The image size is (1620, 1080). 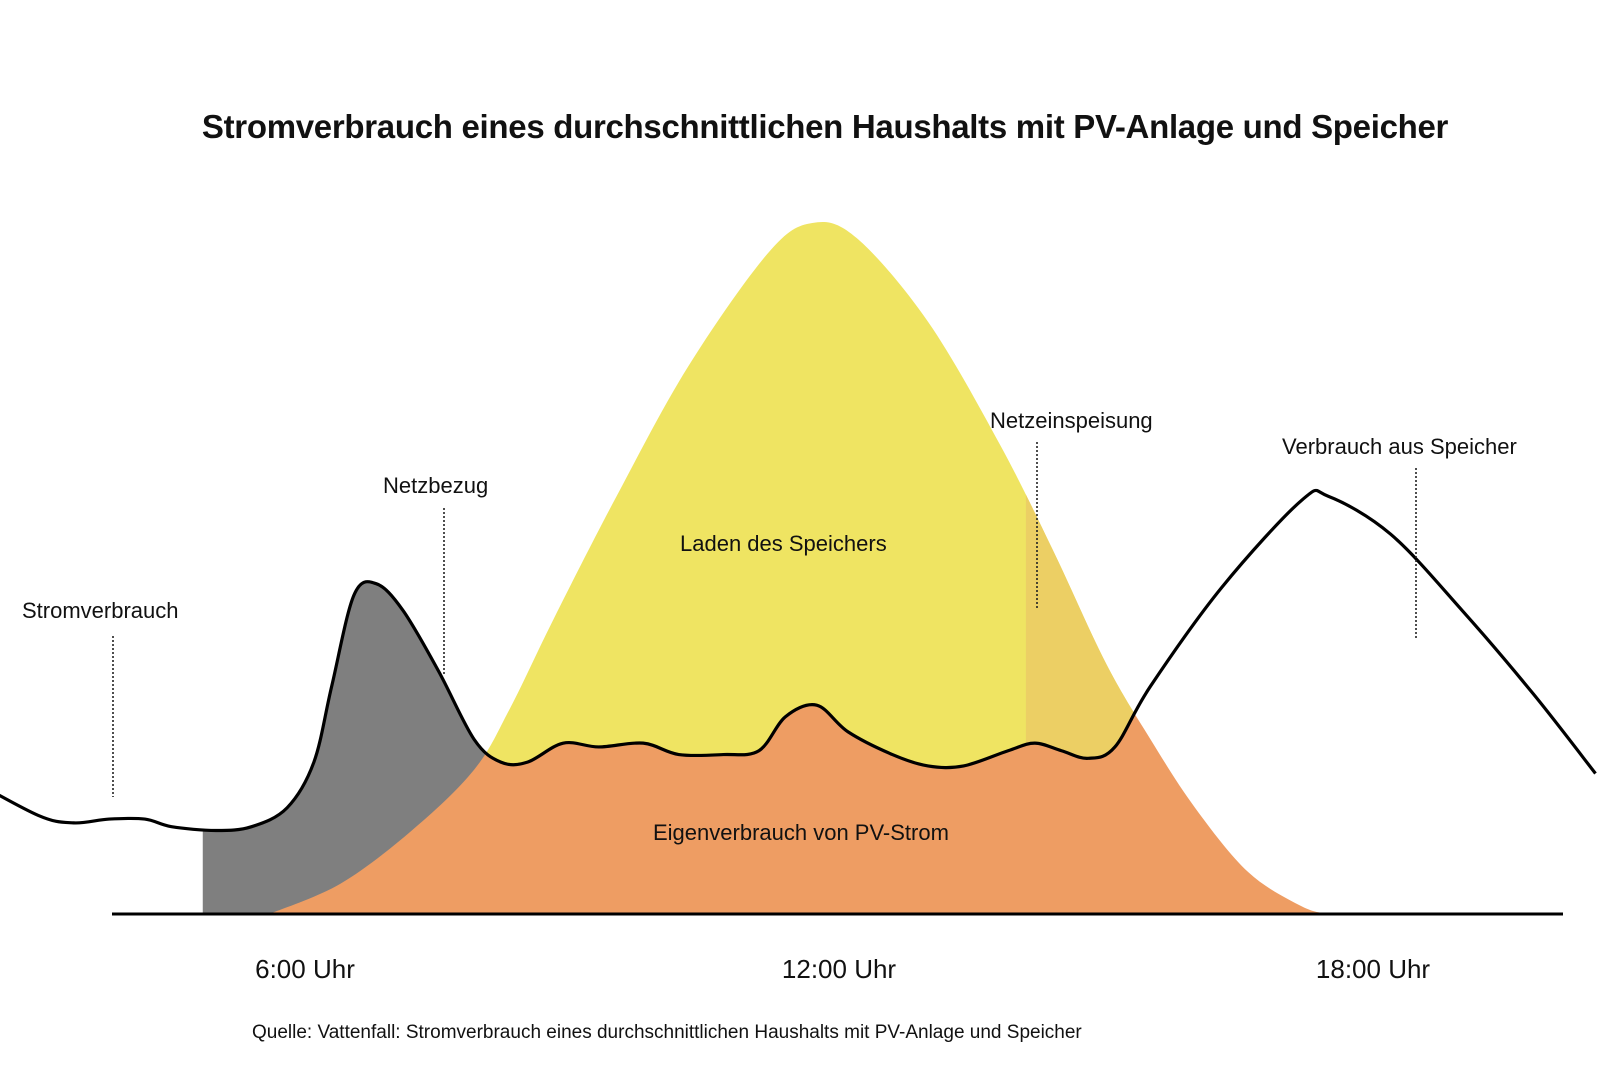 What do you see at coordinates (801, 832) in the screenshot?
I see `annotation-eigenverbrauch: Eigenverbrauch von PV-Strom` at bounding box center [801, 832].